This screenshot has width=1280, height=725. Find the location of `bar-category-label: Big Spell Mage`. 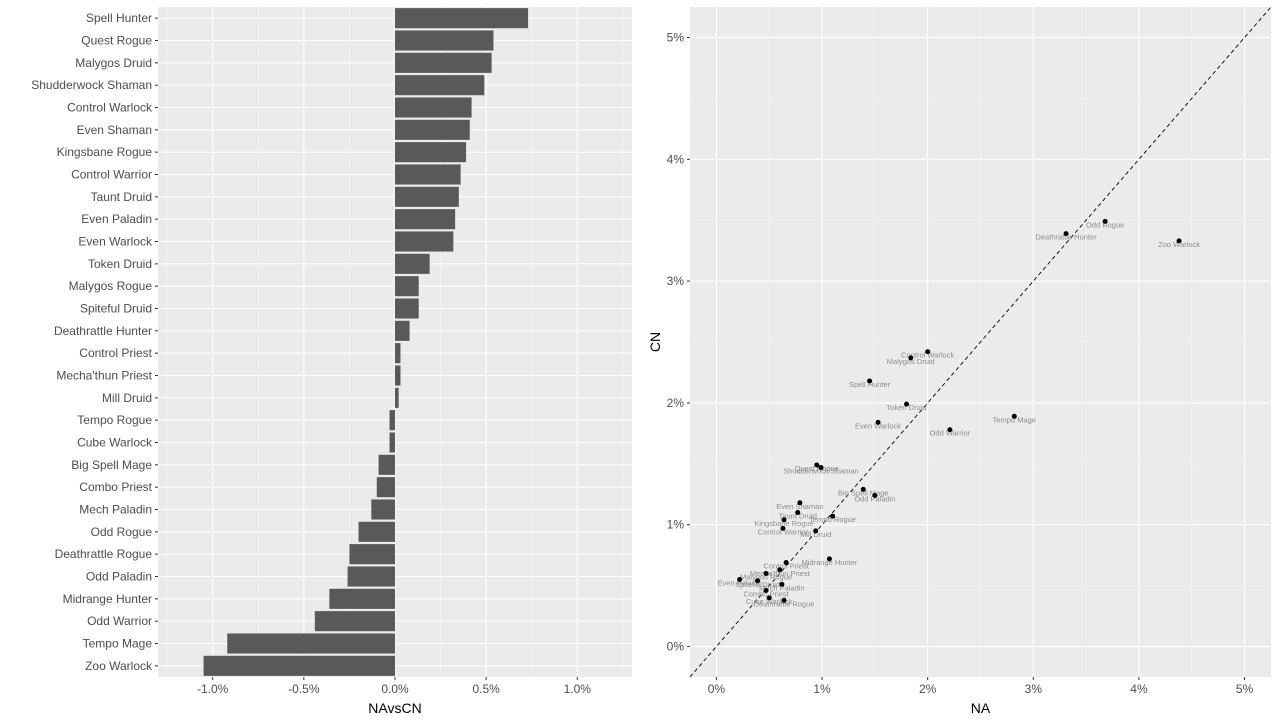

bar-category-label: Big Spell Mage is located at coordinates (111, 465).